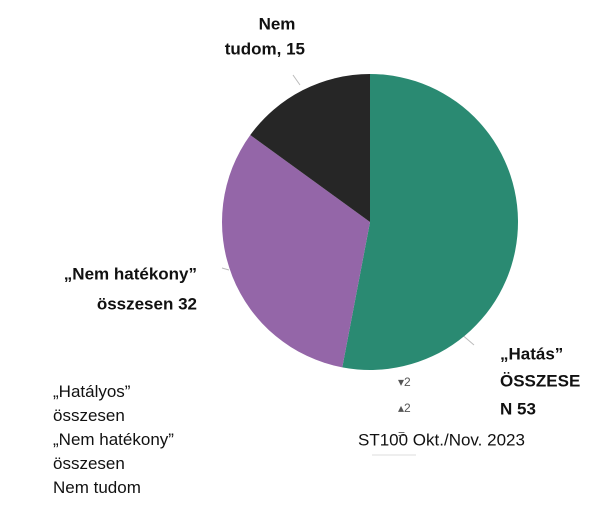 This screenshot has height=511, width=613. I want to click on legend-marker: ▾2, so click(404, 382).